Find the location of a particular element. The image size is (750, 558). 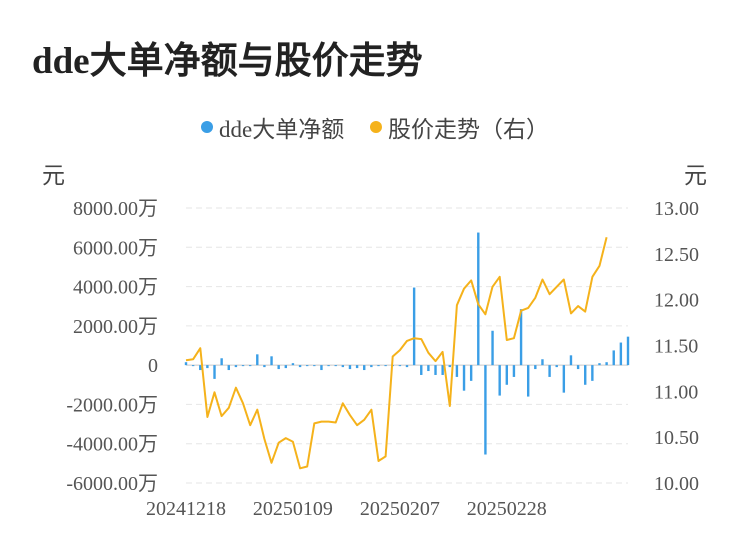

x-tick-label: 20250207 is located at coordinates (400, 509).